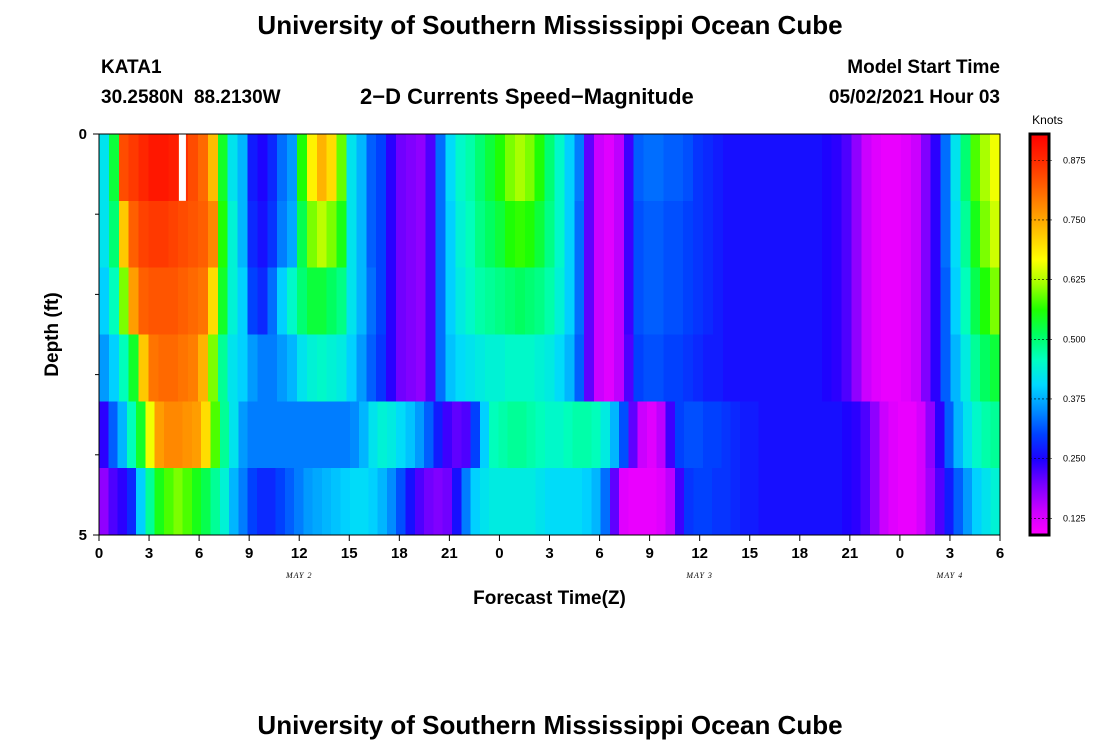 Image resolution: width=1100 pixels, height=750 pixels. What do you see at coordinates (83, 134) in the screenshot?
I see `y-tick-label: 0` at bounding box center [83, 134].